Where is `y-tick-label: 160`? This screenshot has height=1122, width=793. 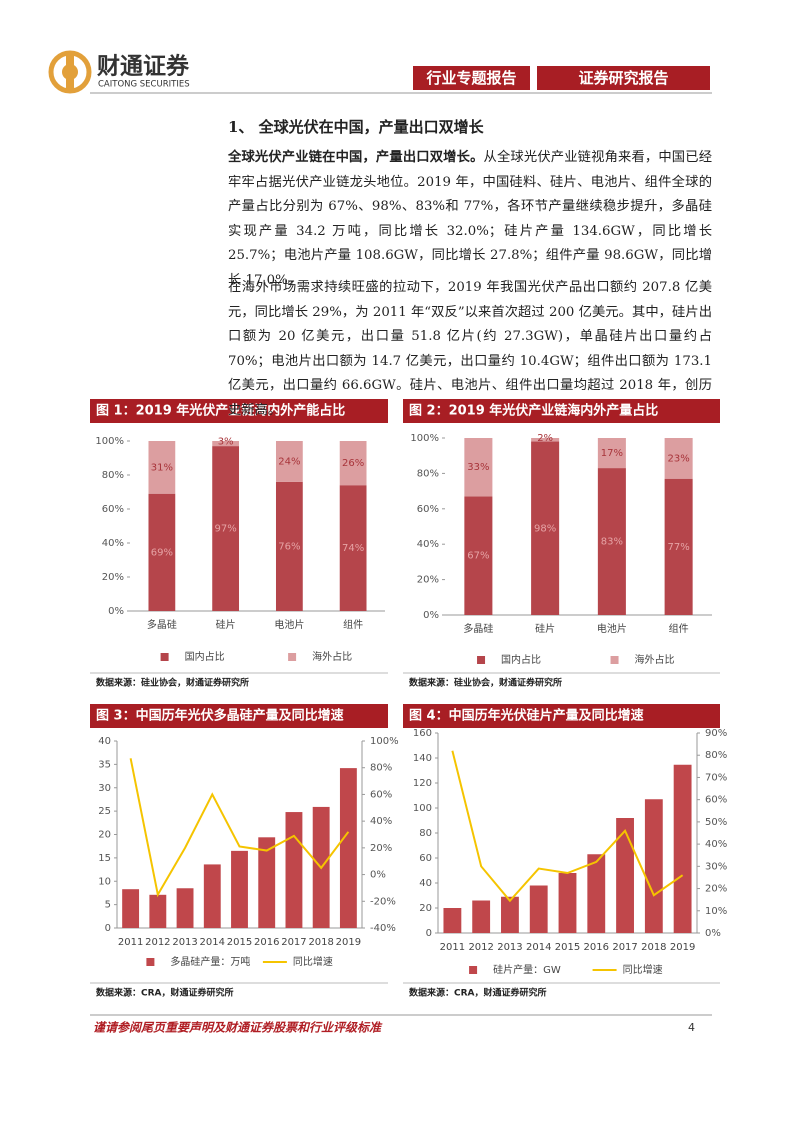 y-tick-label: 160 is located at coordinates (422, 733).